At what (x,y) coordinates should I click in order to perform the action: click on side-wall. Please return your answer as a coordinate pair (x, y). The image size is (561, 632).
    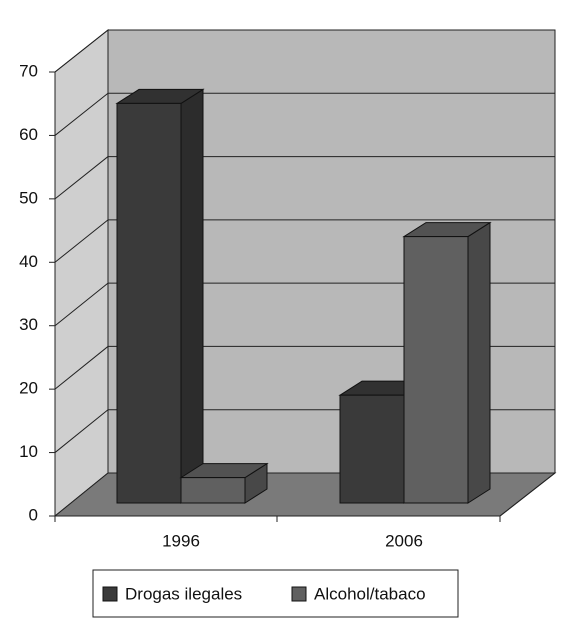
    Looking at the image, I should click on (81, 273).